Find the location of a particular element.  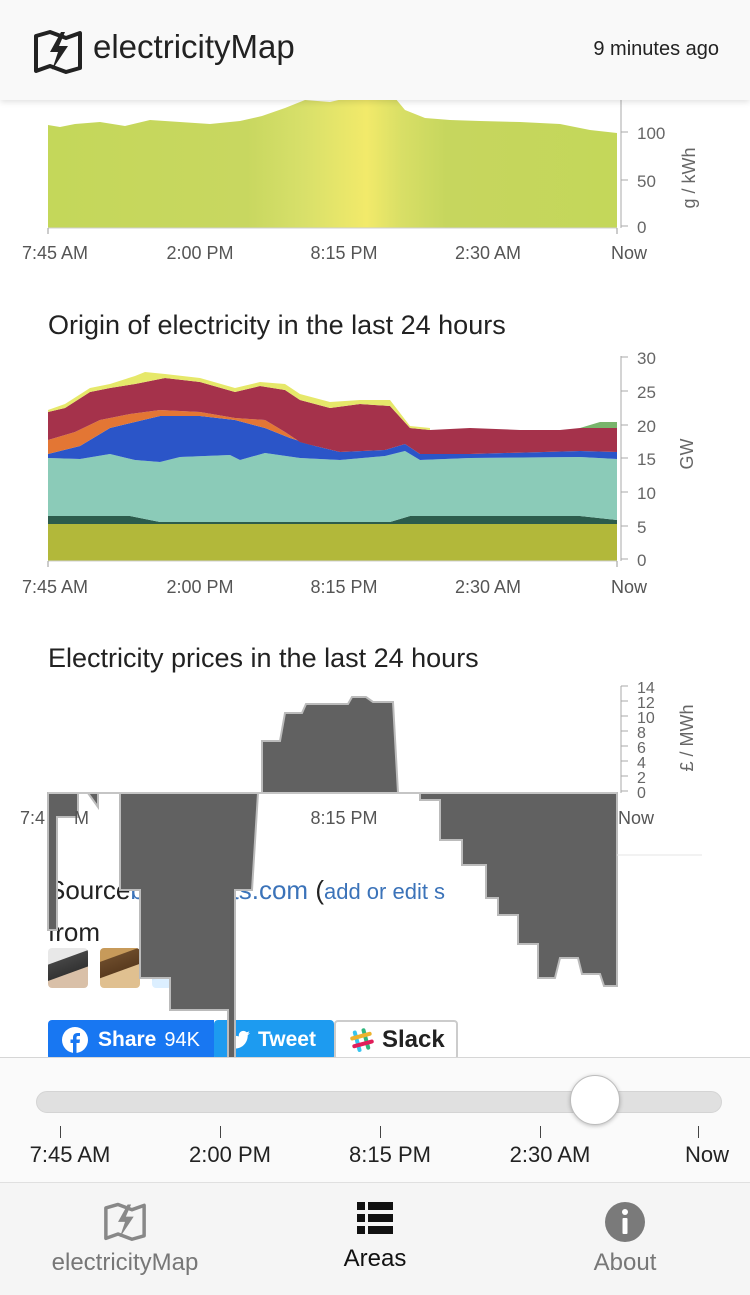

origin-y-tick: 0 is located at coordinates (641, 560).